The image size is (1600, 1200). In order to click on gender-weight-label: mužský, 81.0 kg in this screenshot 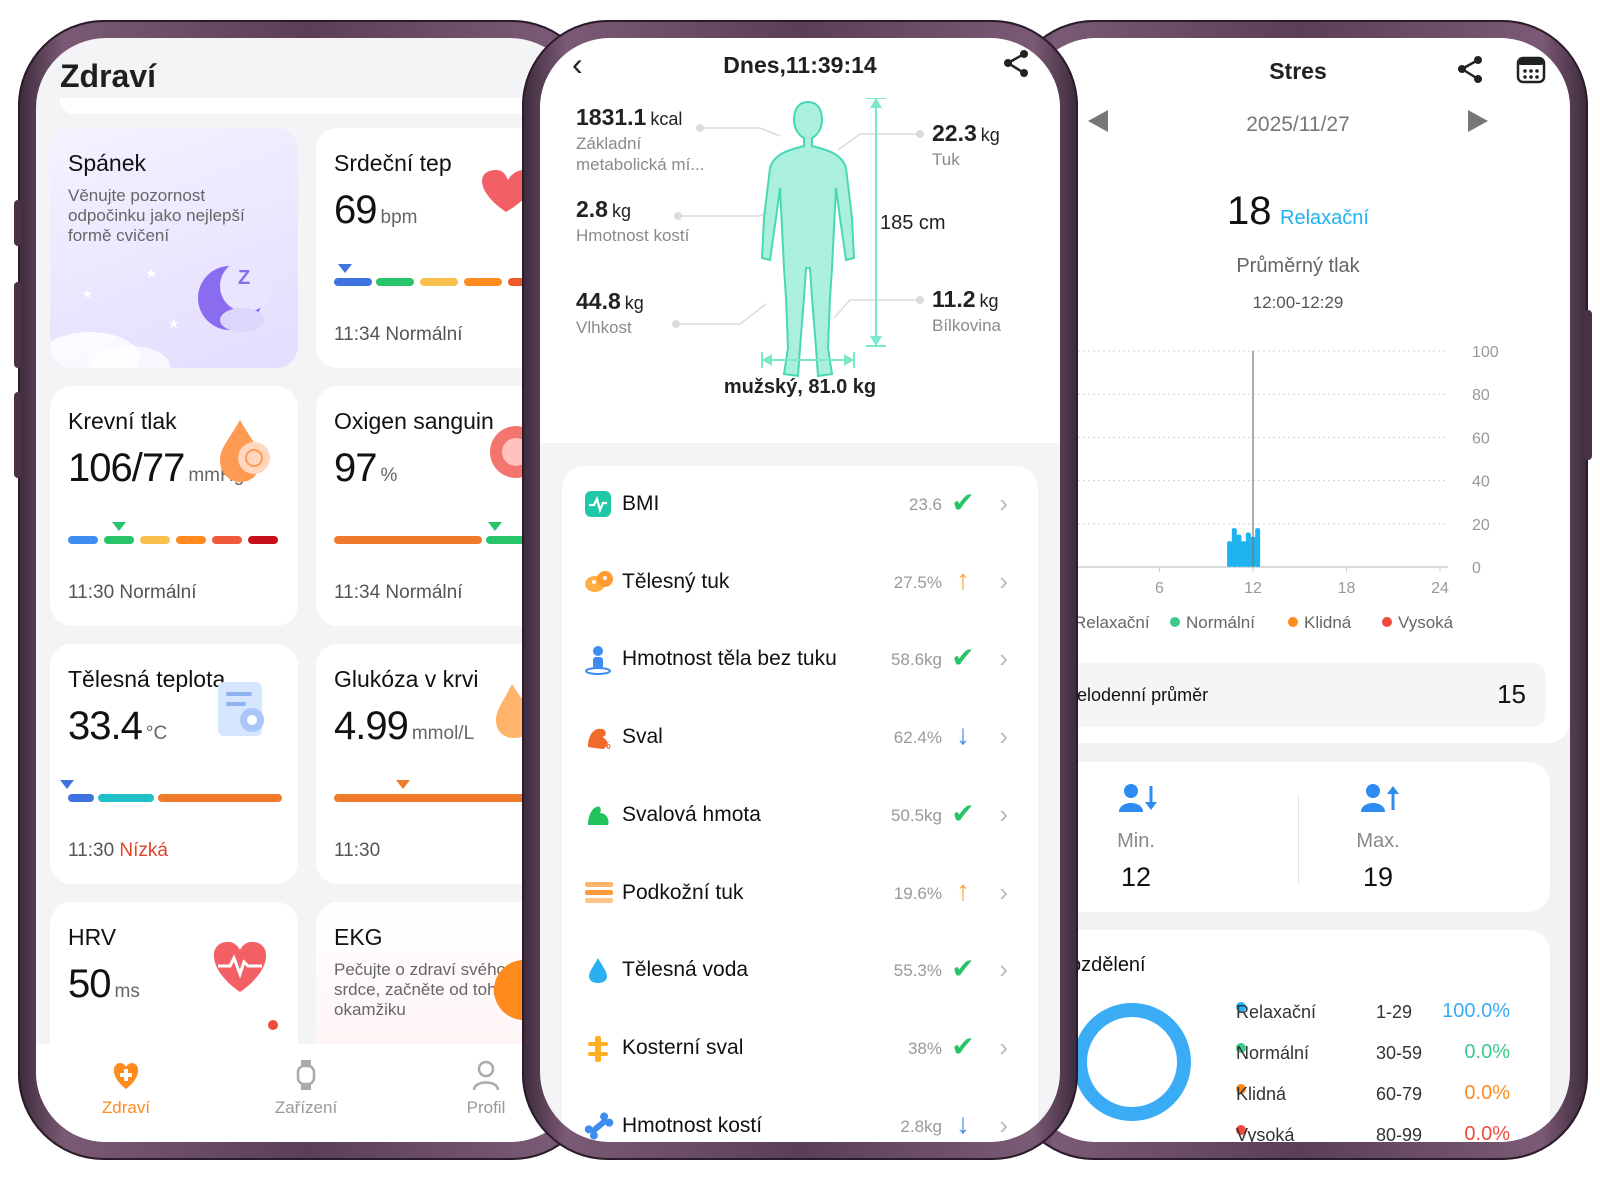, I will do `click(800, 387)`.